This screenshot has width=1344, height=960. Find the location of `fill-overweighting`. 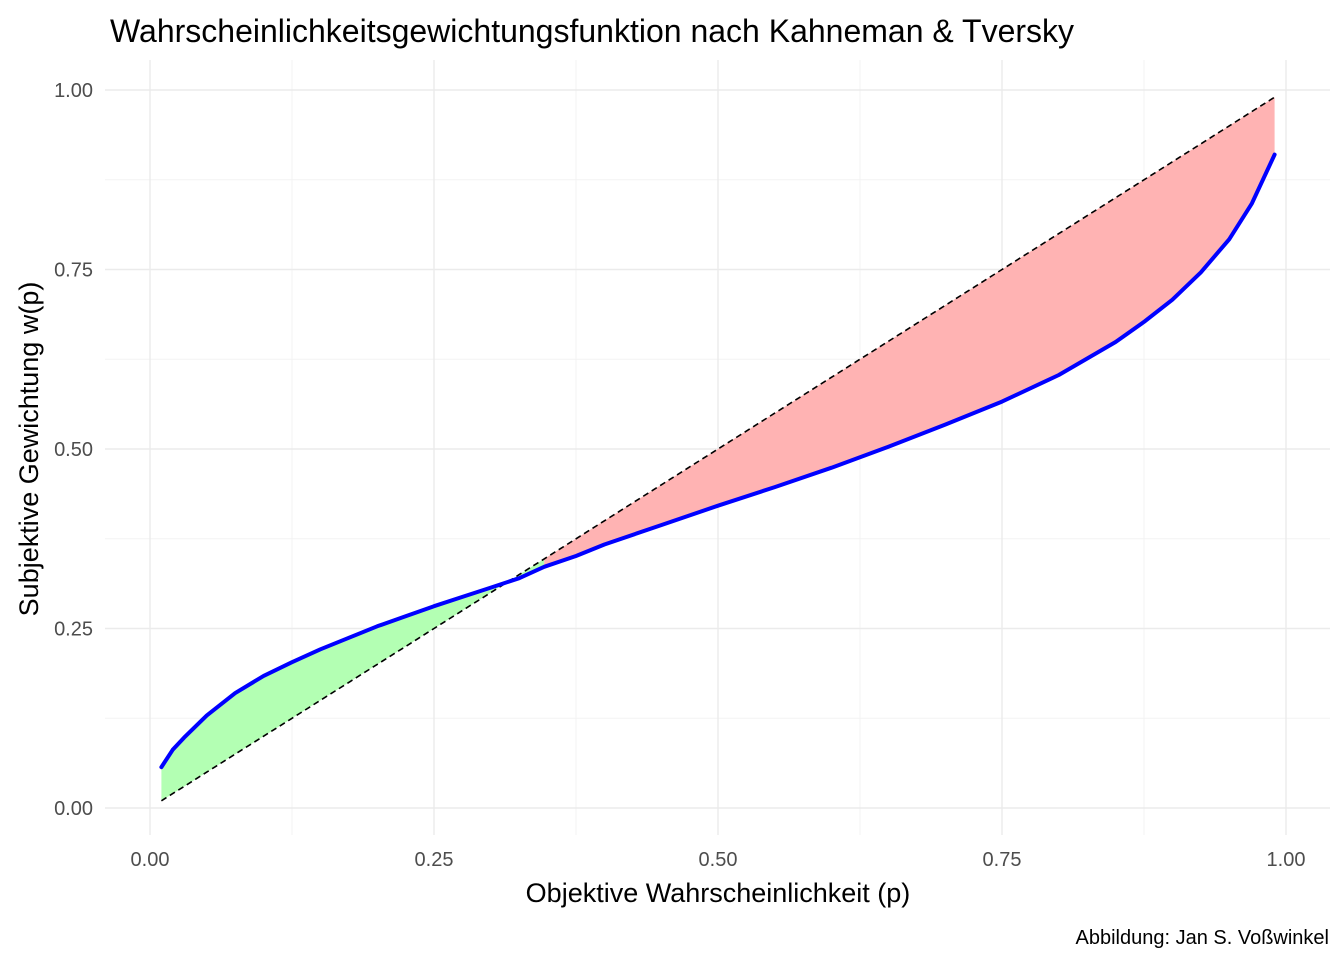

fill-overweighting is located at coordinates (353, 679).